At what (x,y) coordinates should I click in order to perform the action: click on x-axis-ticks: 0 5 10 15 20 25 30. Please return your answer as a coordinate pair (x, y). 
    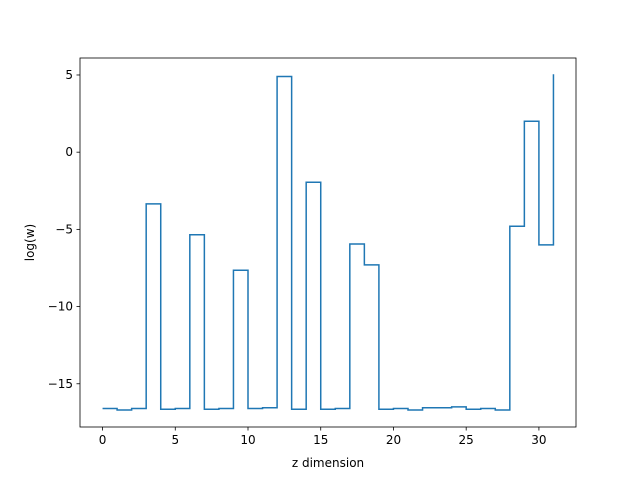
    Looking at the image, I should click on (323, 437).